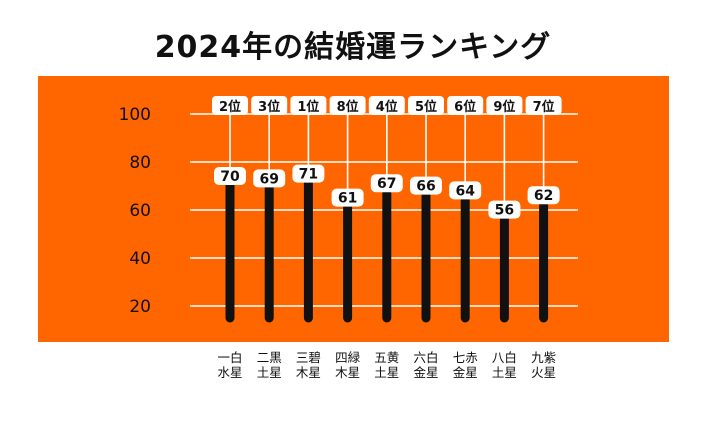  I want to click on rank-label: 3位, so click(269, 107).